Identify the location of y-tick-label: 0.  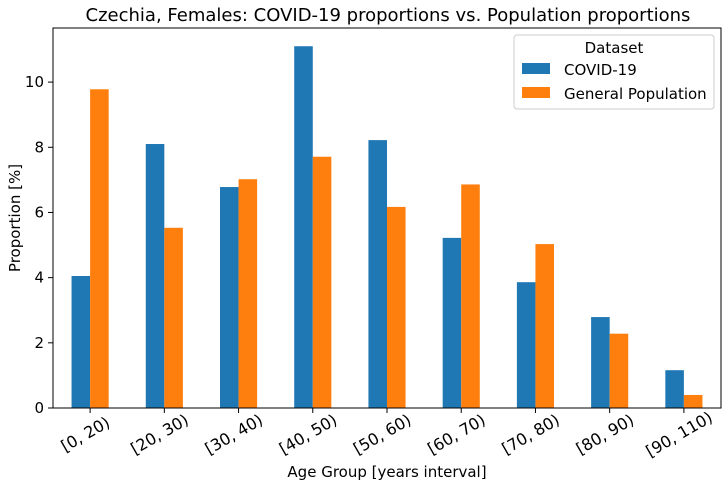
(39, 408).